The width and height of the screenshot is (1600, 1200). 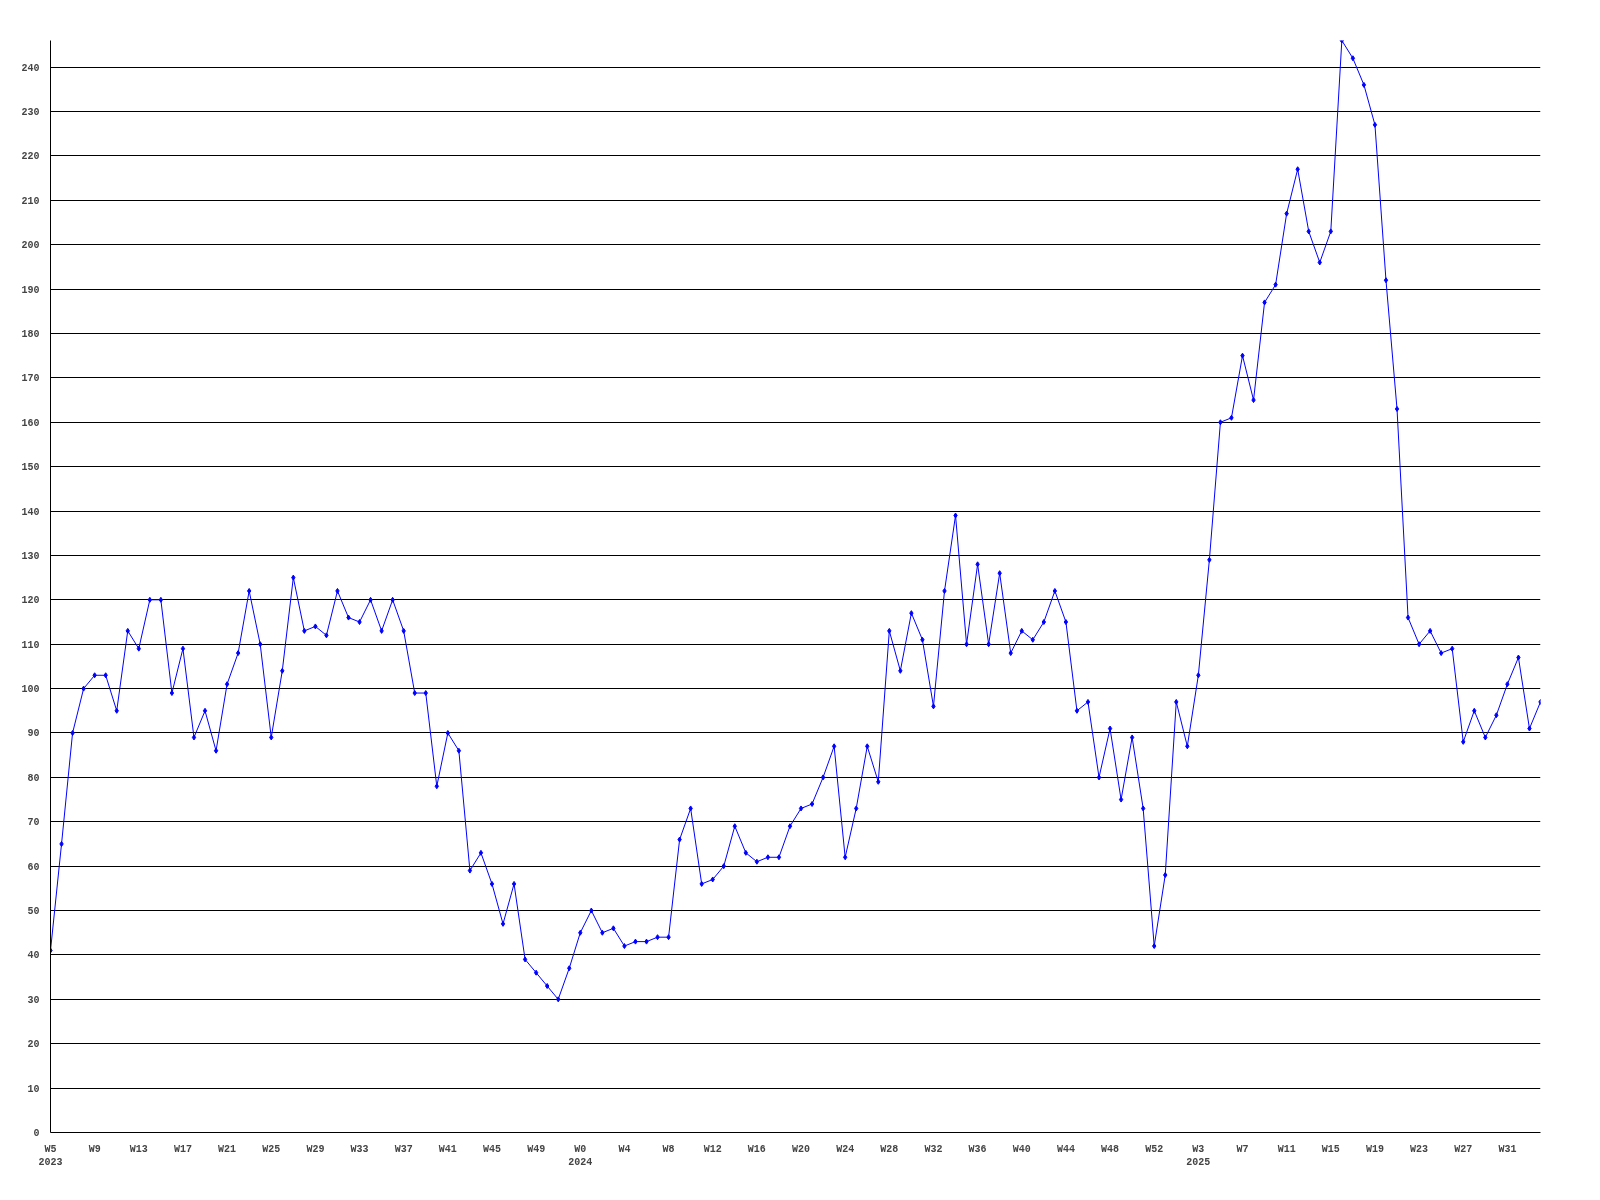 What do you see at coordinates (227, 1149) in the screenshot?
I see `x-tick-label: W21` at bounding box center [227, 1149].